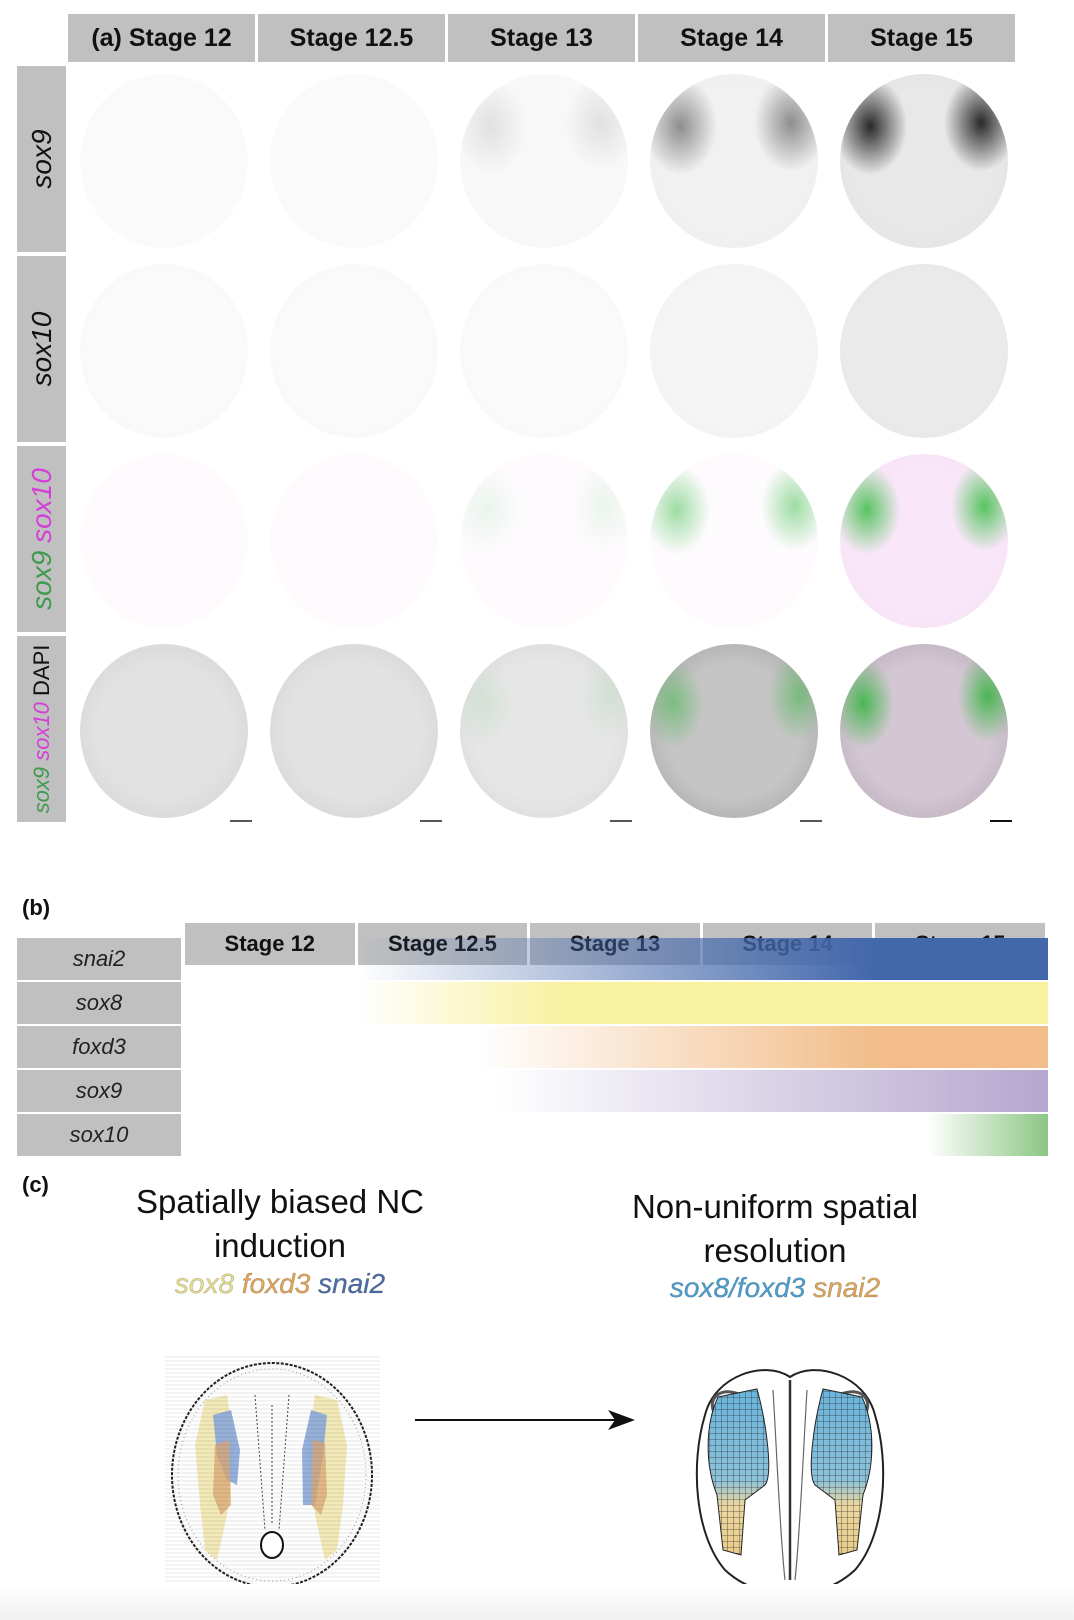 Image resolution: width=1074 pixels, height=1620 pixels. I want to click on neural-plate-lines, so click(272, 1462).